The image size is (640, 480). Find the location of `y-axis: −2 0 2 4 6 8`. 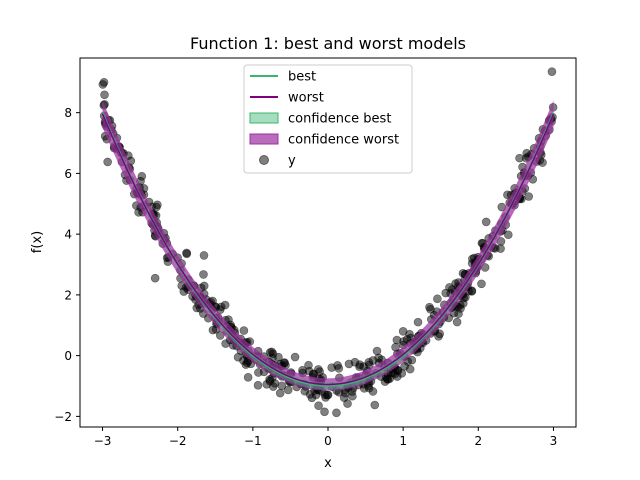

y-axis: −2 0 2 4 6 8 is located at coordinates (67, 265).